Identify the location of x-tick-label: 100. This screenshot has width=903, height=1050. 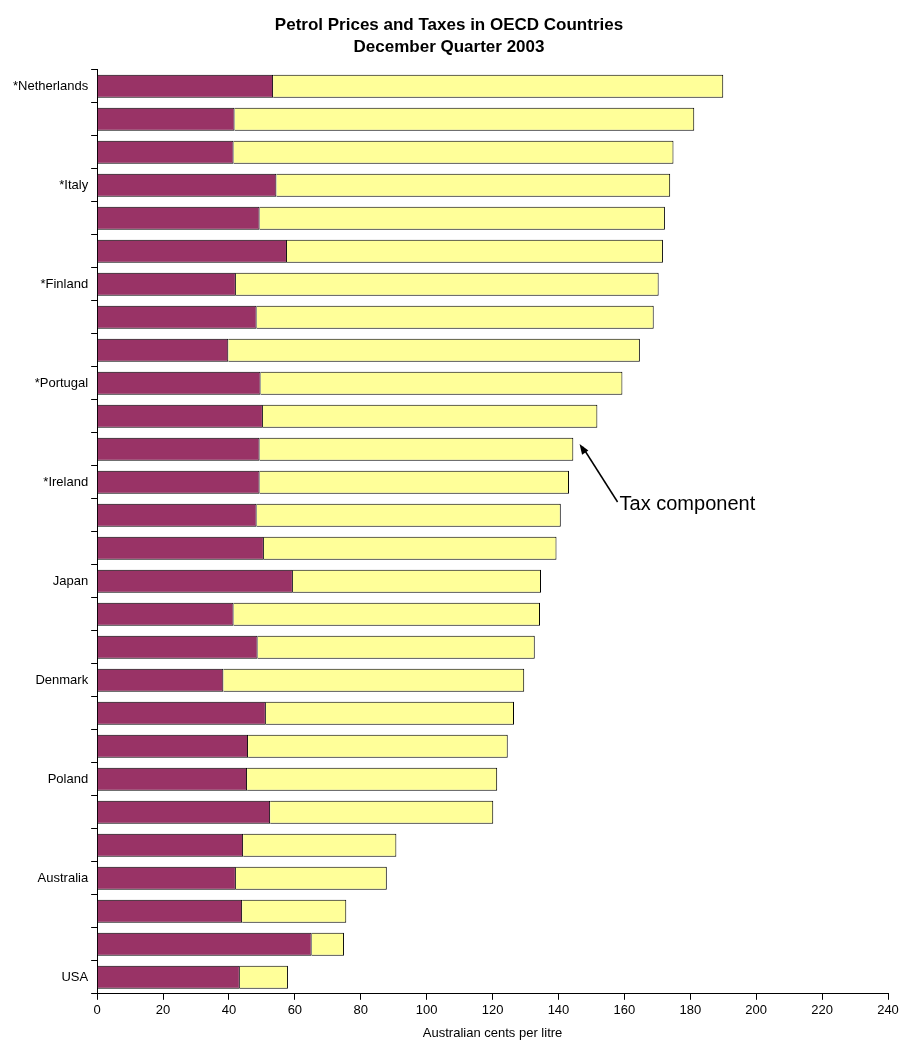
(426, 1010).